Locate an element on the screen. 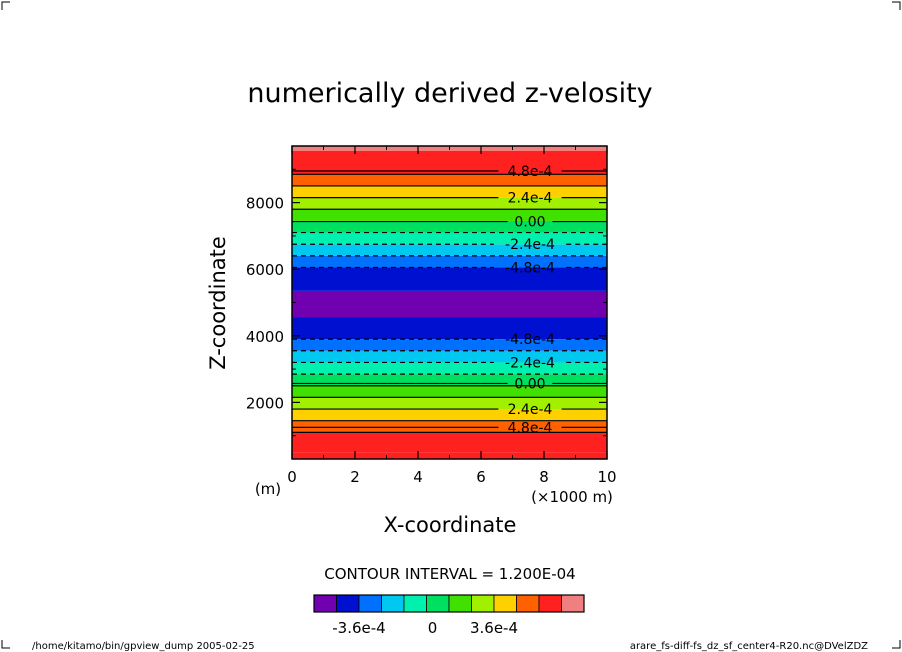 The image size is (902, 652). x-tick-label: 2 is located at coordinates (355, 477).